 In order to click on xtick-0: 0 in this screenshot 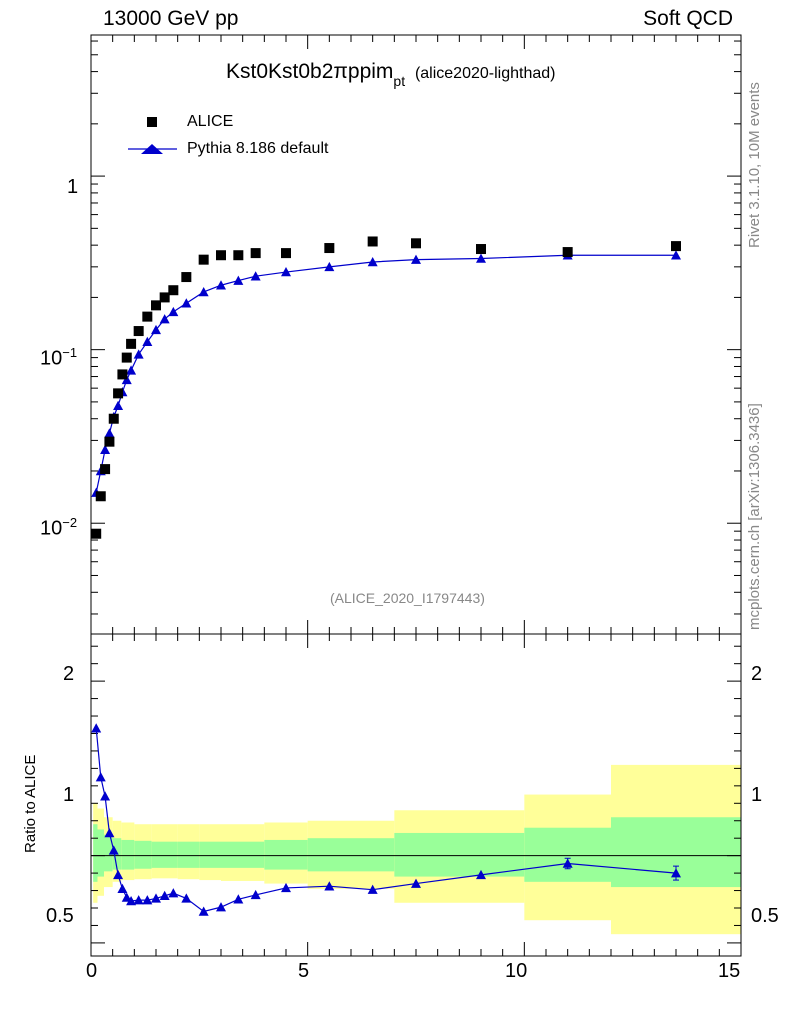, I will do `click(92, 971)`.